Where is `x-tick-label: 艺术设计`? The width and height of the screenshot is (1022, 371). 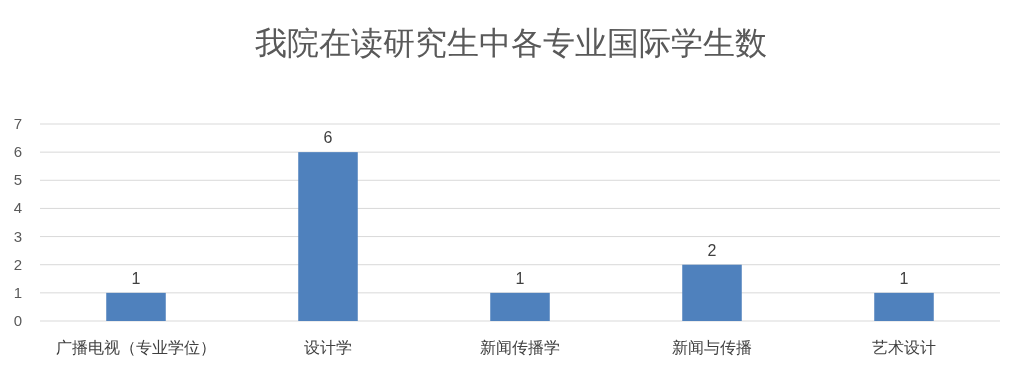
x-tick-label: 艺术设计 is located at coordinates (904, 347).